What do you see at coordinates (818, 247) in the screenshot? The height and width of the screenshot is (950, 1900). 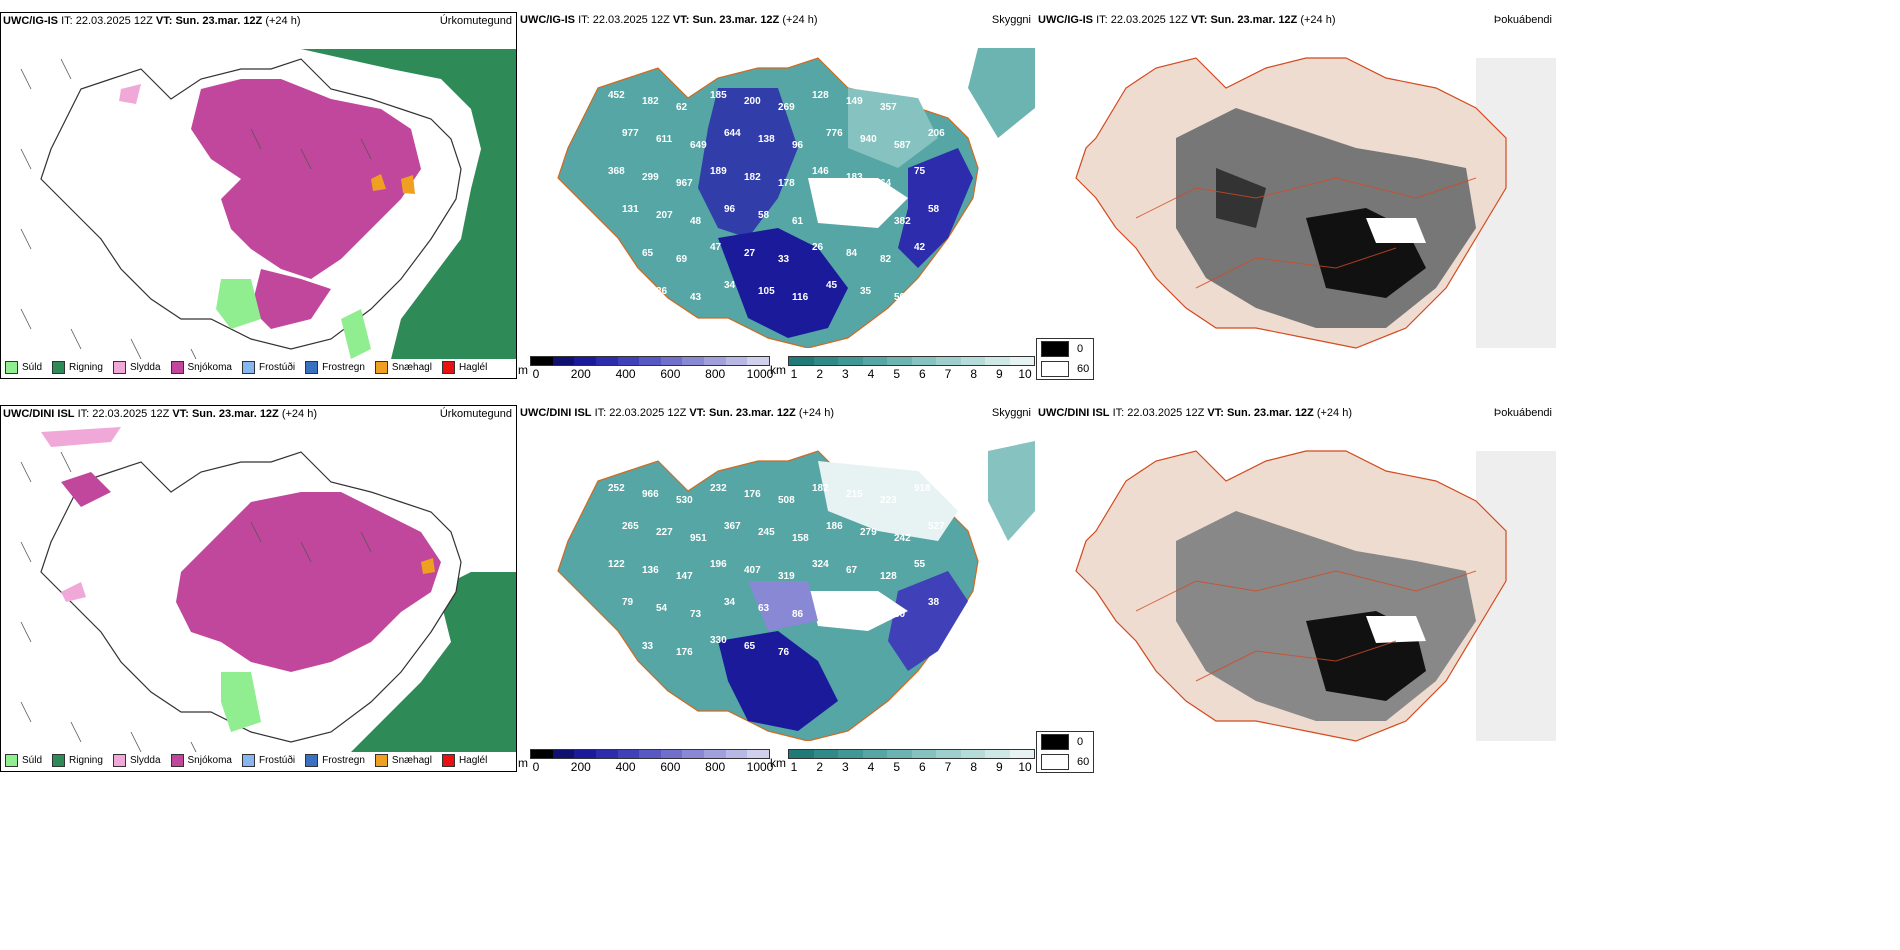 I see `visibility-value-label: 26` at bounding box center [818, 247].